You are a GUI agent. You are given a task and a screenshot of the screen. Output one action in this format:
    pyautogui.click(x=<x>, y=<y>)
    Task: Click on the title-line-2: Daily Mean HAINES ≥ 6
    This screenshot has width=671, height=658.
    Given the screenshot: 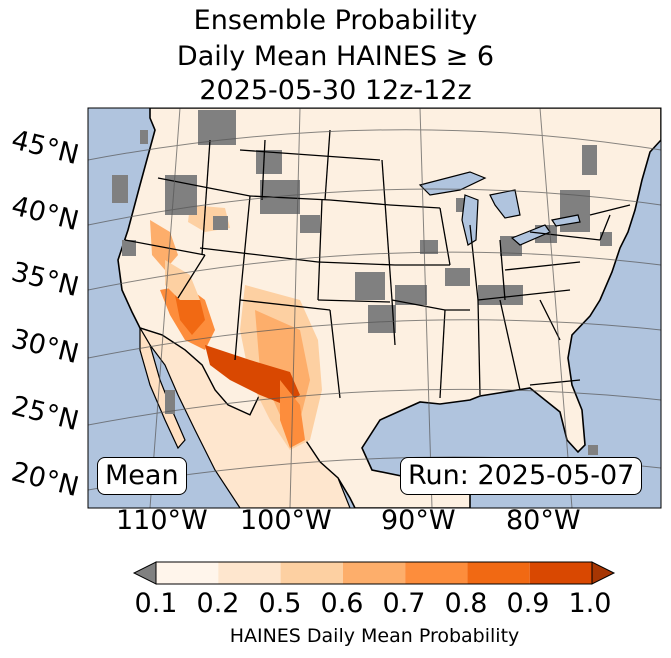 What is the action you would take?
    pyautogui.click(x=335, y=56)
    